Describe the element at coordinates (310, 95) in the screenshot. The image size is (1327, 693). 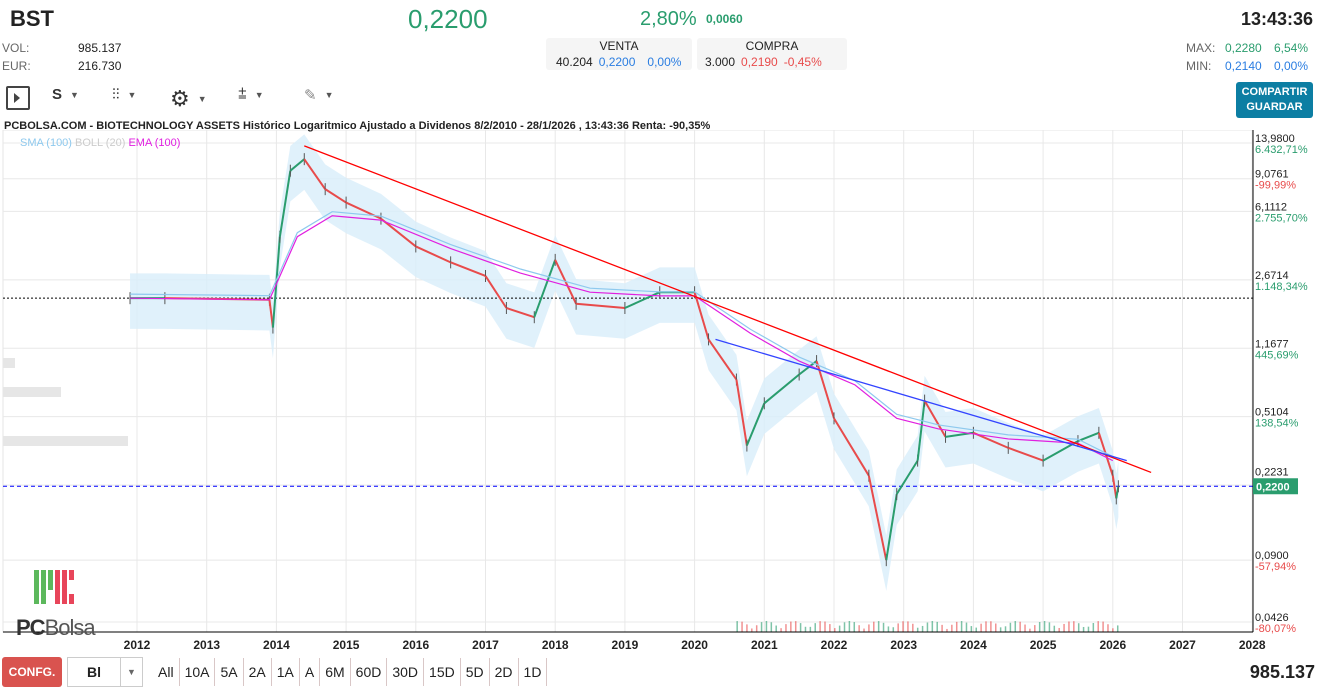
I see `pencil-icon: ✎` at that location.